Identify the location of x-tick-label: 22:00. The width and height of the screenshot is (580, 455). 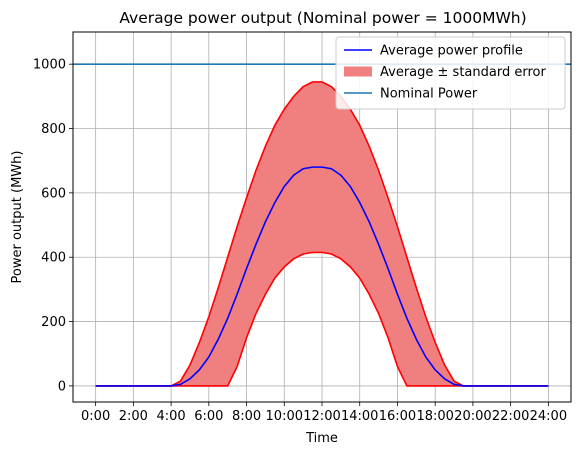
(510, 416).